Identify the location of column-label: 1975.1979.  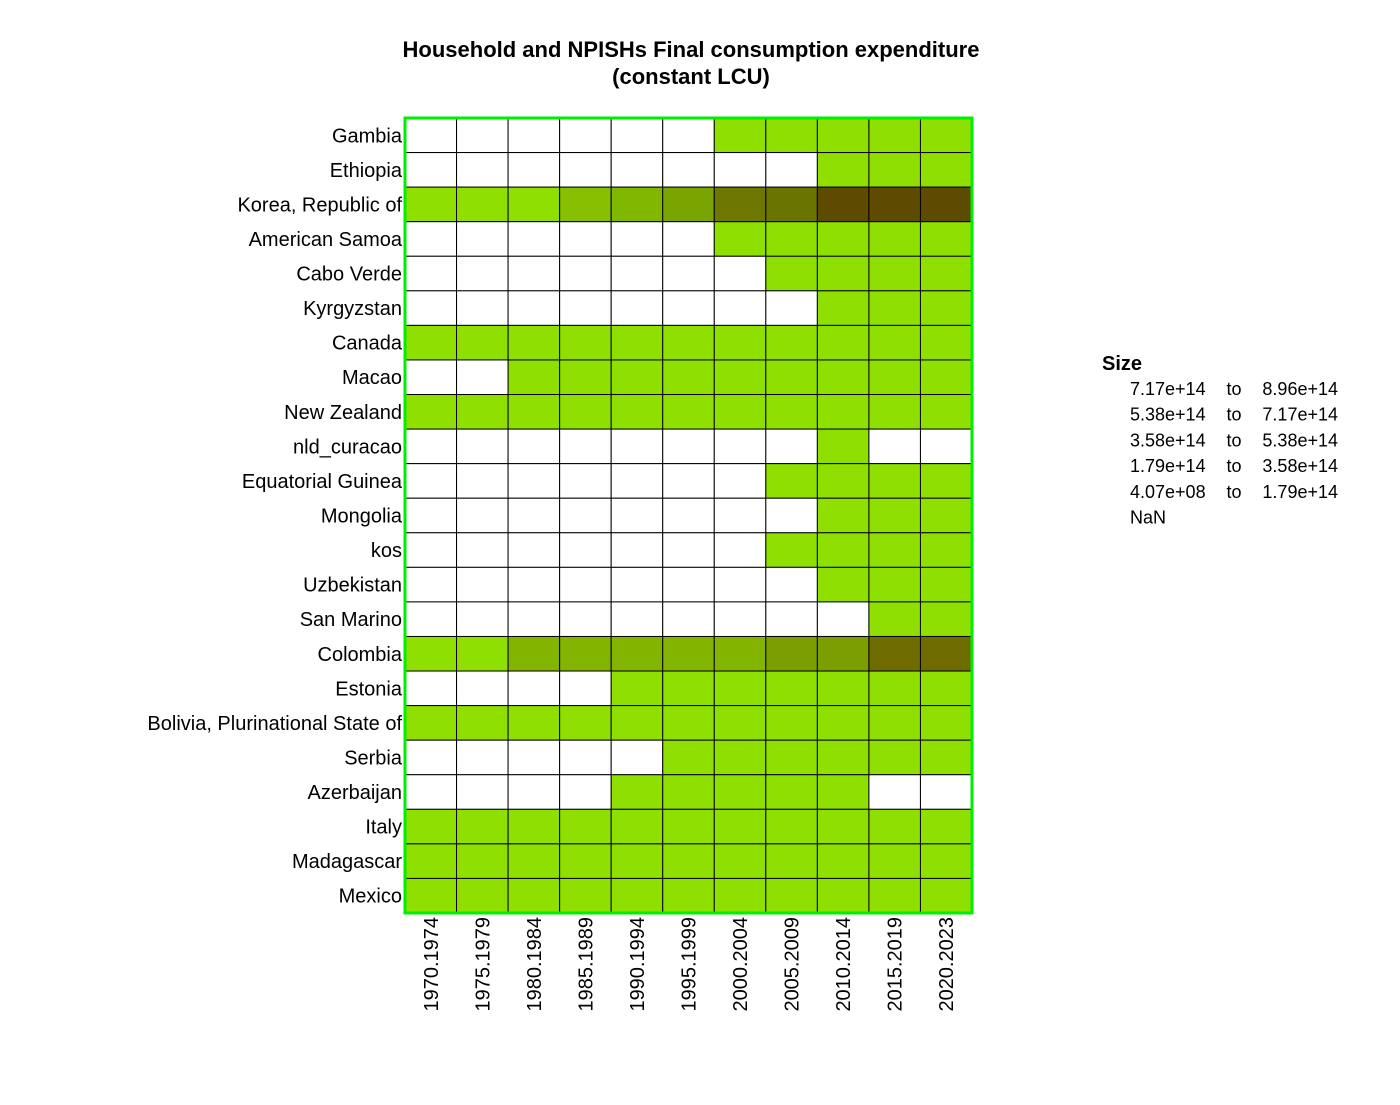
(483, 964).